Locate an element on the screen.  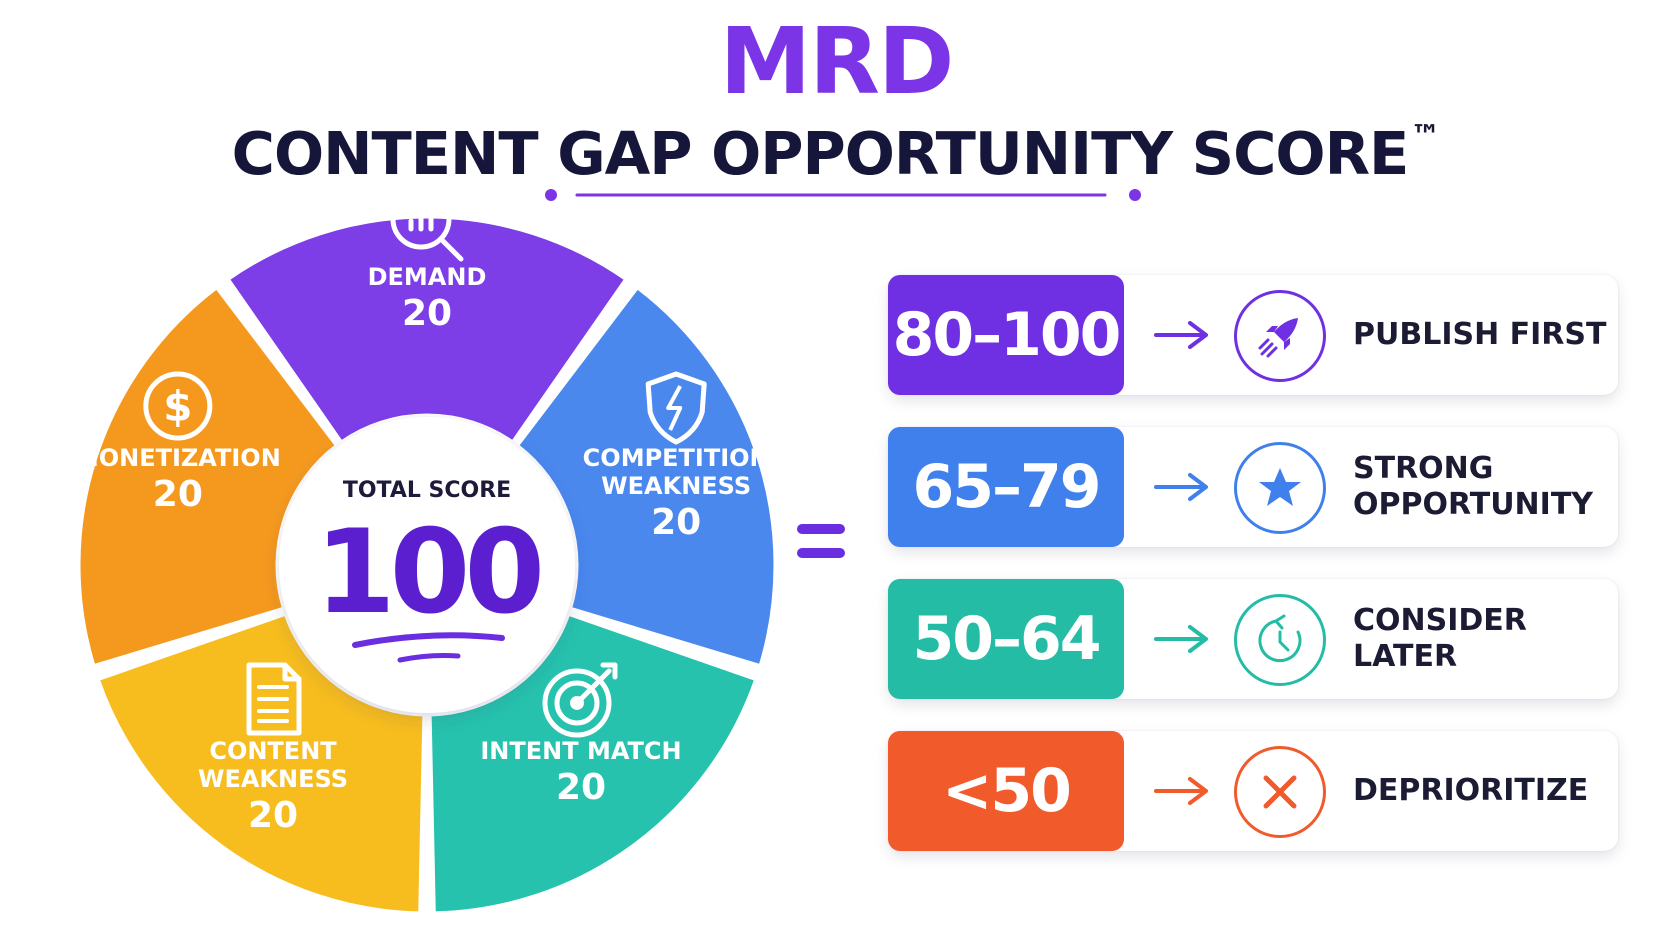
total-score-value: 100 is located at coordinates (427, 572).